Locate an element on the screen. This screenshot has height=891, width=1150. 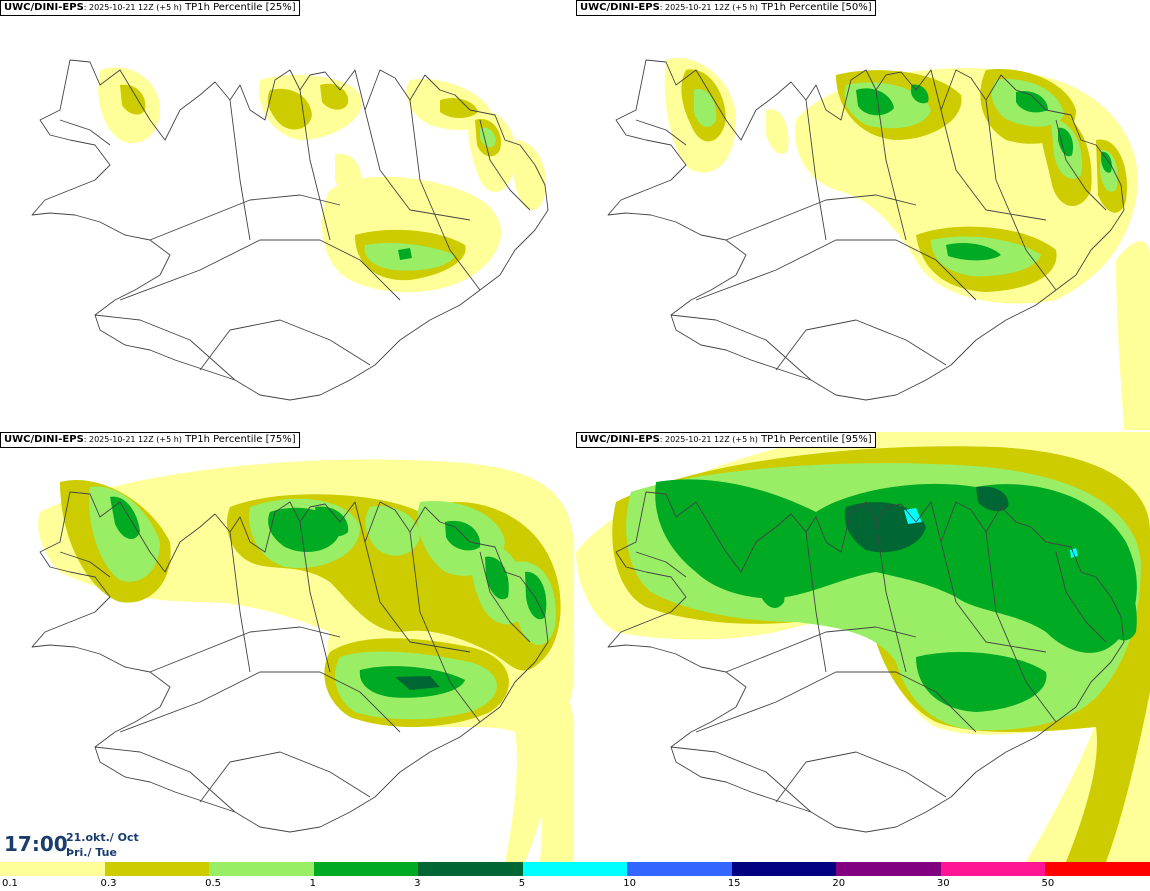
legend-tick-label: 15 is located at coordinates (734, 883).